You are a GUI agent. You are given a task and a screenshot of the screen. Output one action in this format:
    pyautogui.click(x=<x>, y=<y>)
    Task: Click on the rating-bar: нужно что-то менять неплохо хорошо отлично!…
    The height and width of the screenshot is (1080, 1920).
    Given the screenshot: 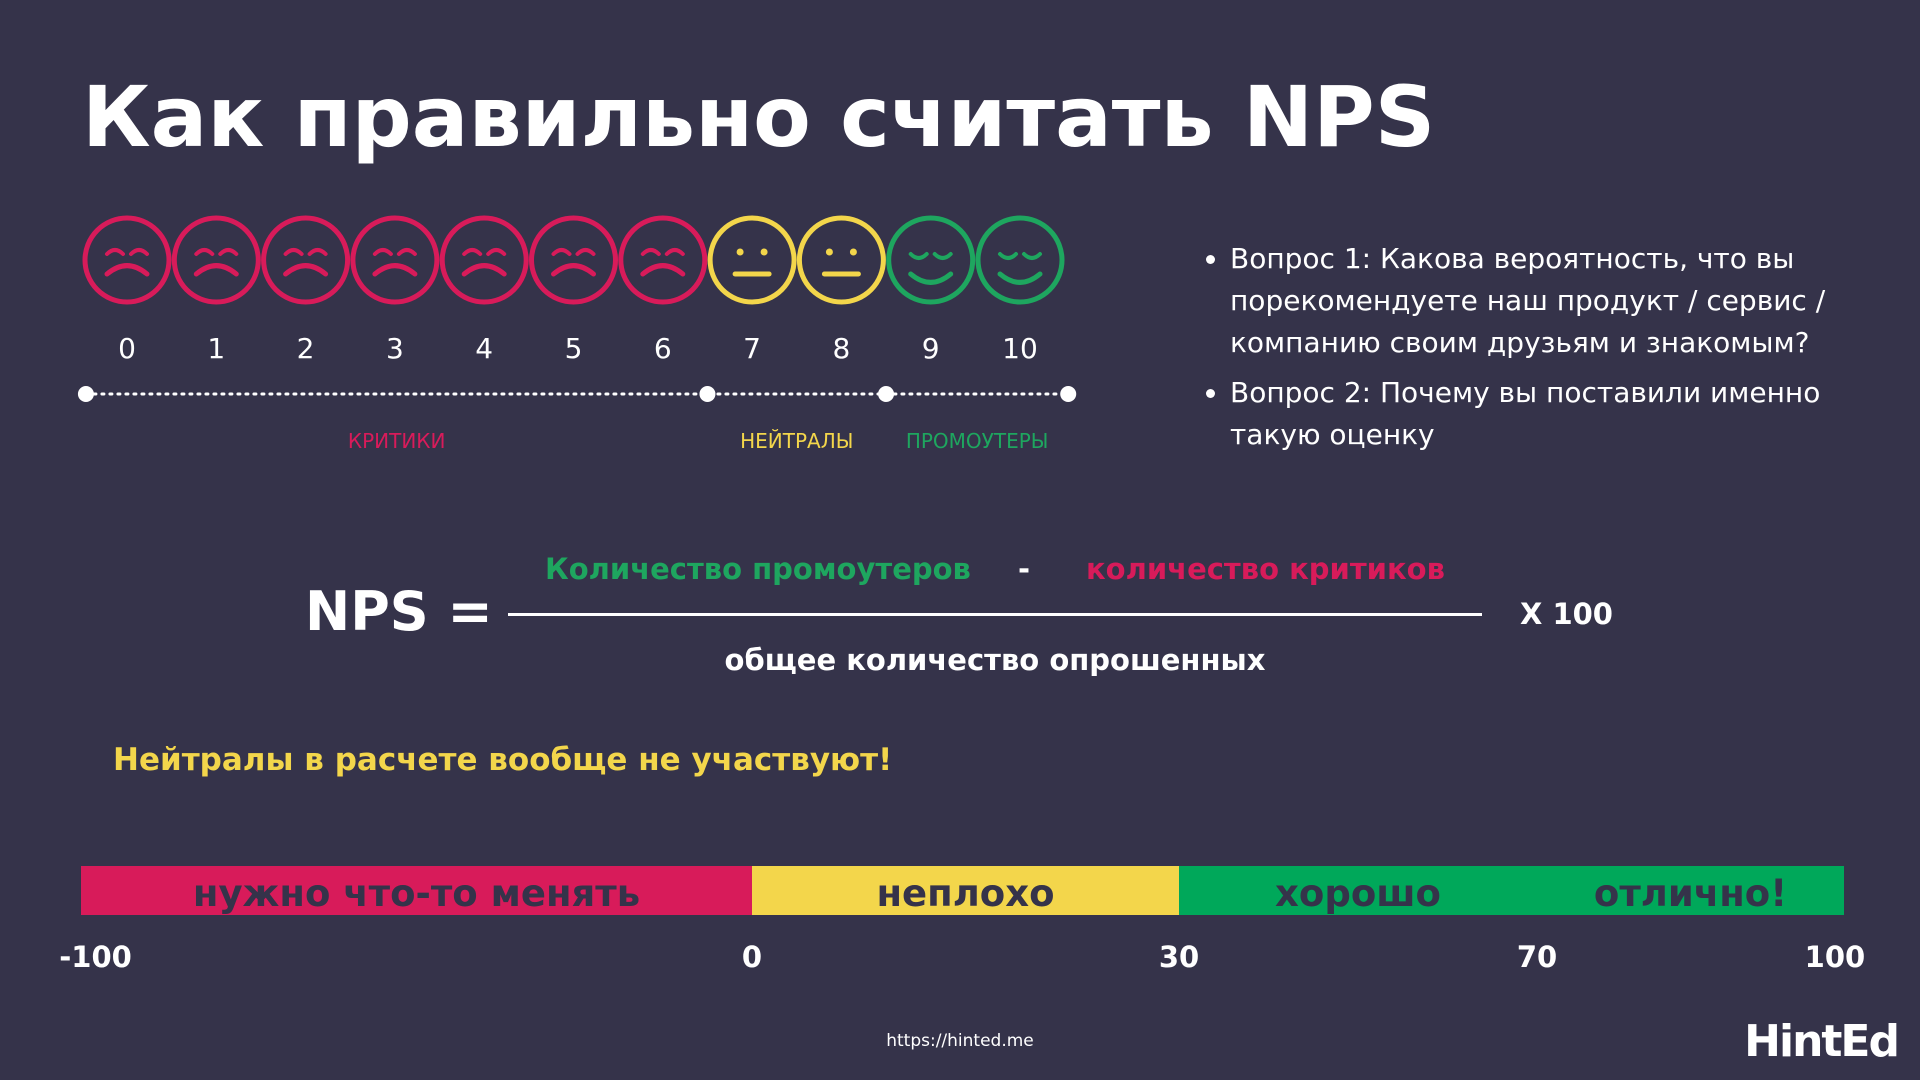 What is the action you would take?
    pyautogui.click(x=960, y=920)
    